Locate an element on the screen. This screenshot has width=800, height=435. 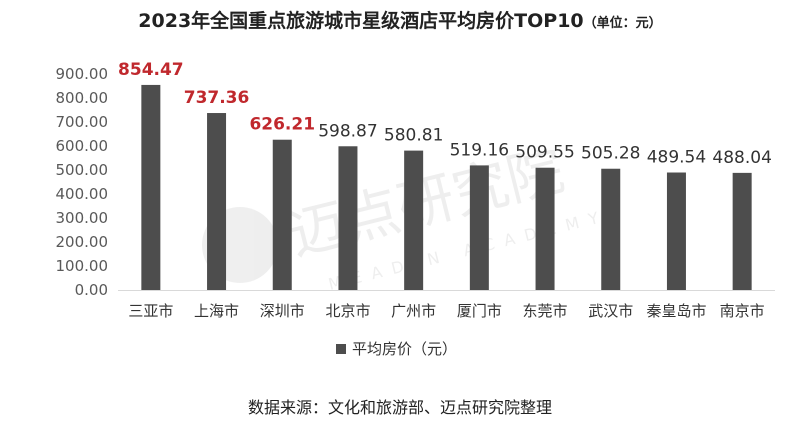
x-axis: 三亚市 上海市 深圳市 北京市 广州市 厦门市 东莞市 武汉市 秦皇岛市 南京市 is located at coordinates (446, 305).